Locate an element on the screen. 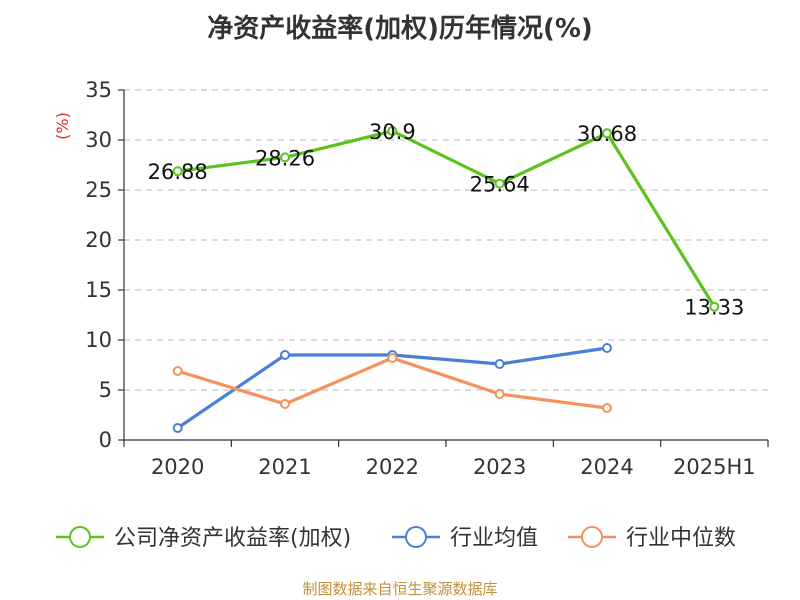 The width and height of the screenshot is (800, 600). x-tick-label: 2025H1 is located at coordinates (714, 467).